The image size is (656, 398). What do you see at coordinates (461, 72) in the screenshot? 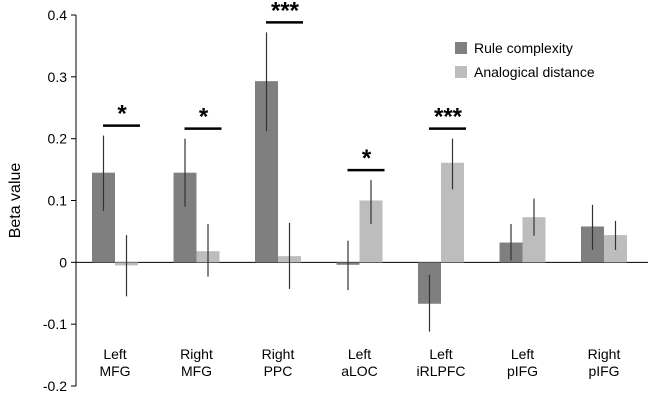
I see `legend-swatch-analogical-distance` at bounding box center [461, 72].